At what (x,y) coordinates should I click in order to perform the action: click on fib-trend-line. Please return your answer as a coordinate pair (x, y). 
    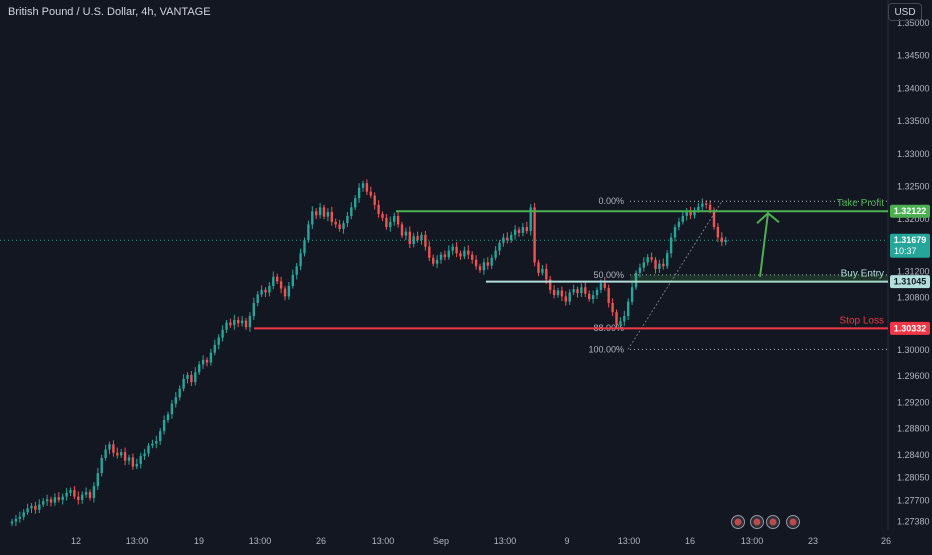
    Looking at the image, I should click on (675, 275).